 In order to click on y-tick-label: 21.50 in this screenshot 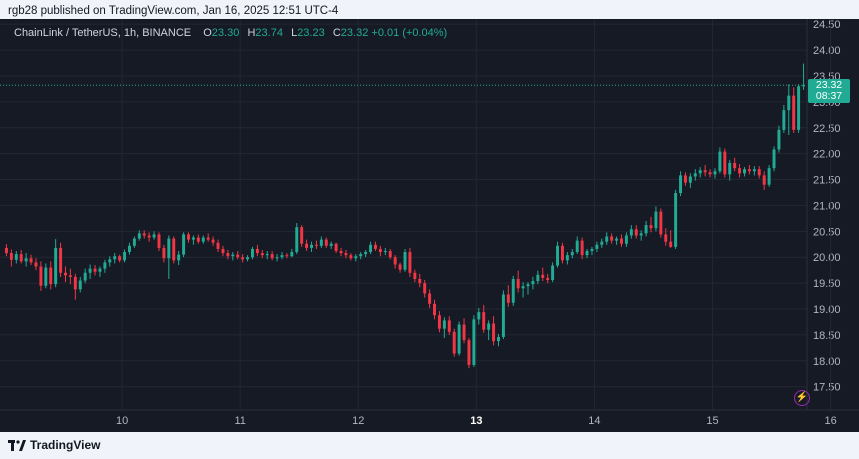, I will do `click(827, 181)`.